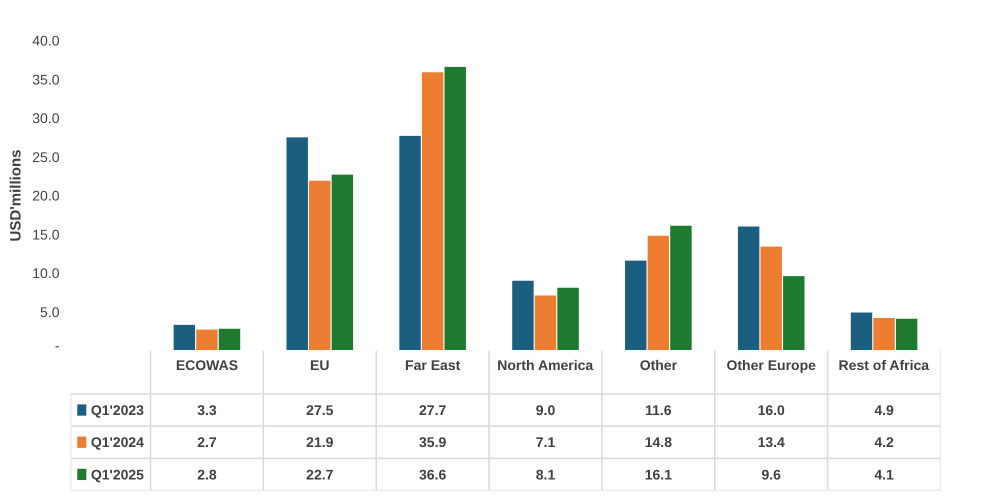  I want to click on data-label: 35.9, so click(432, 442).